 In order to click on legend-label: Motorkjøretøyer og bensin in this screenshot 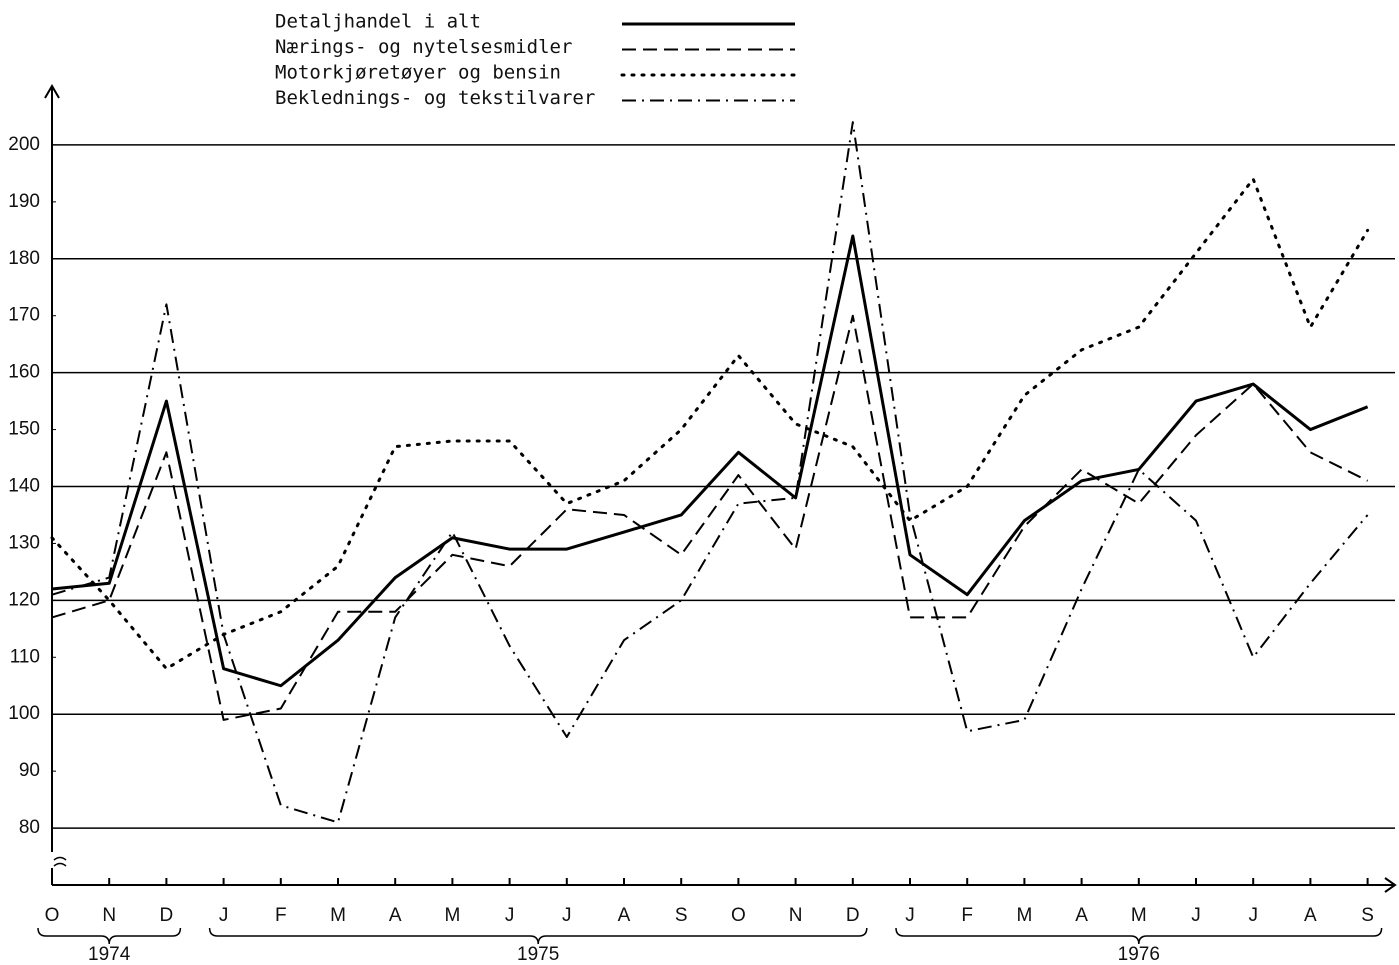, I will do `click(418, 73)`.